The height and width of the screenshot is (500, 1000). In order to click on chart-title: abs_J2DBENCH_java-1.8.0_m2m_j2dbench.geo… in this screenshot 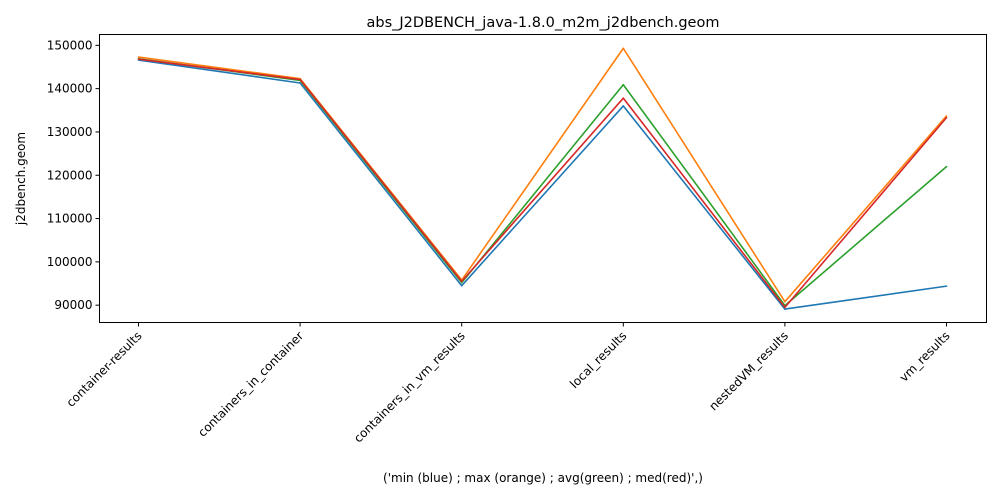, I will do `click(543, 23)`.